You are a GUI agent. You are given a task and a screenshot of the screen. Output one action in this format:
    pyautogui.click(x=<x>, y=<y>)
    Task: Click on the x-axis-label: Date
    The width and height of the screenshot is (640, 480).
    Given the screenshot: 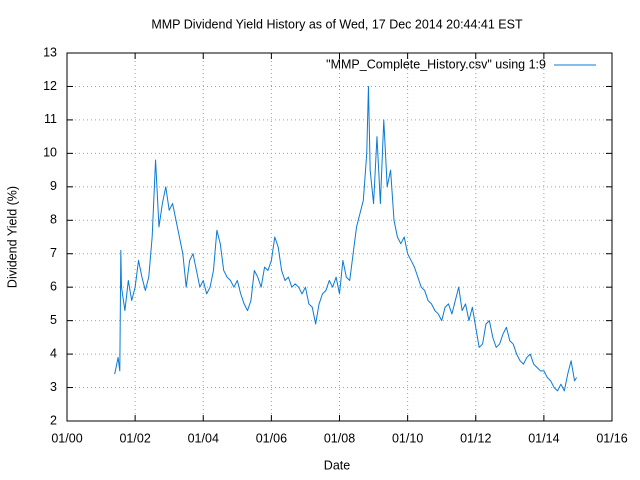 What is the action you would take?
    pyautogui.click(x=337, y=465)
    